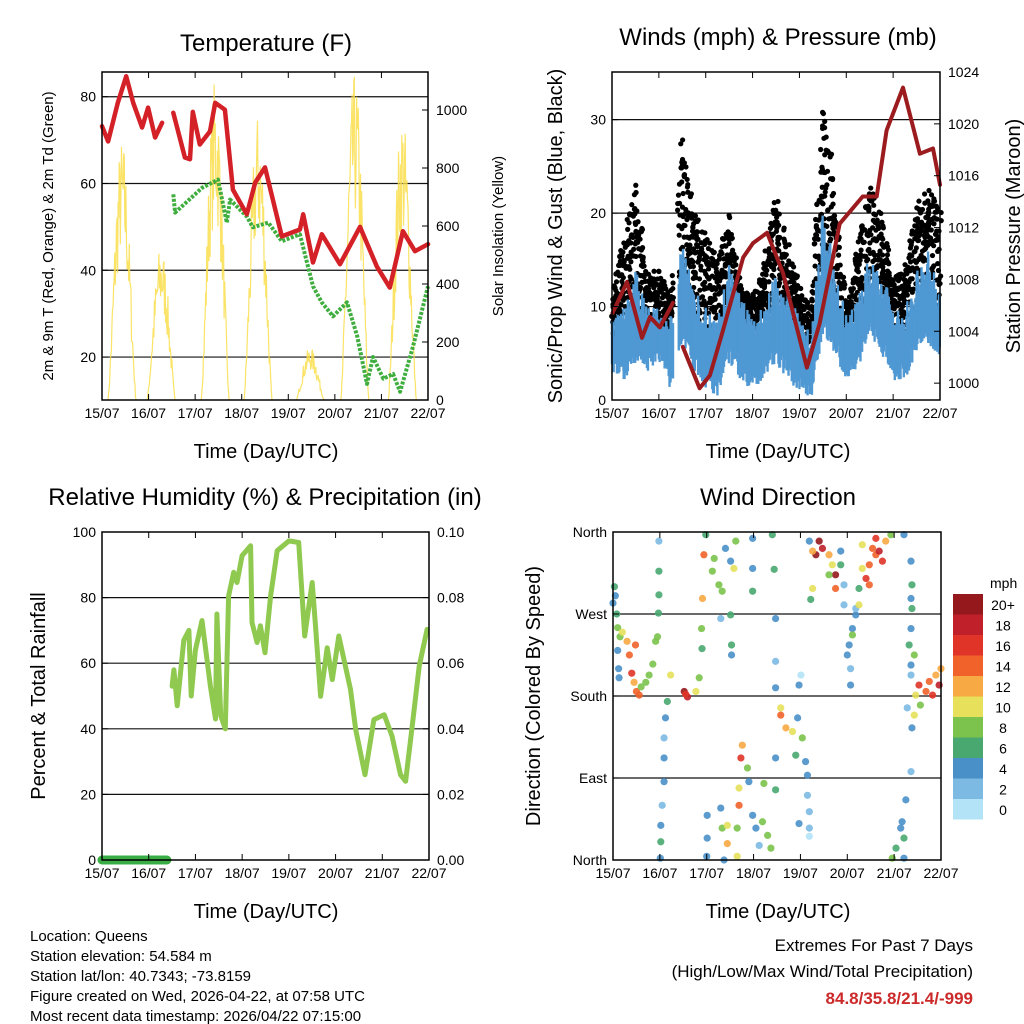 The height and width of the screenshot is (1024, 1024). Describe the element at coordinates (355, 238) in the screenshot. I see `solar-insolation-line` at that location.